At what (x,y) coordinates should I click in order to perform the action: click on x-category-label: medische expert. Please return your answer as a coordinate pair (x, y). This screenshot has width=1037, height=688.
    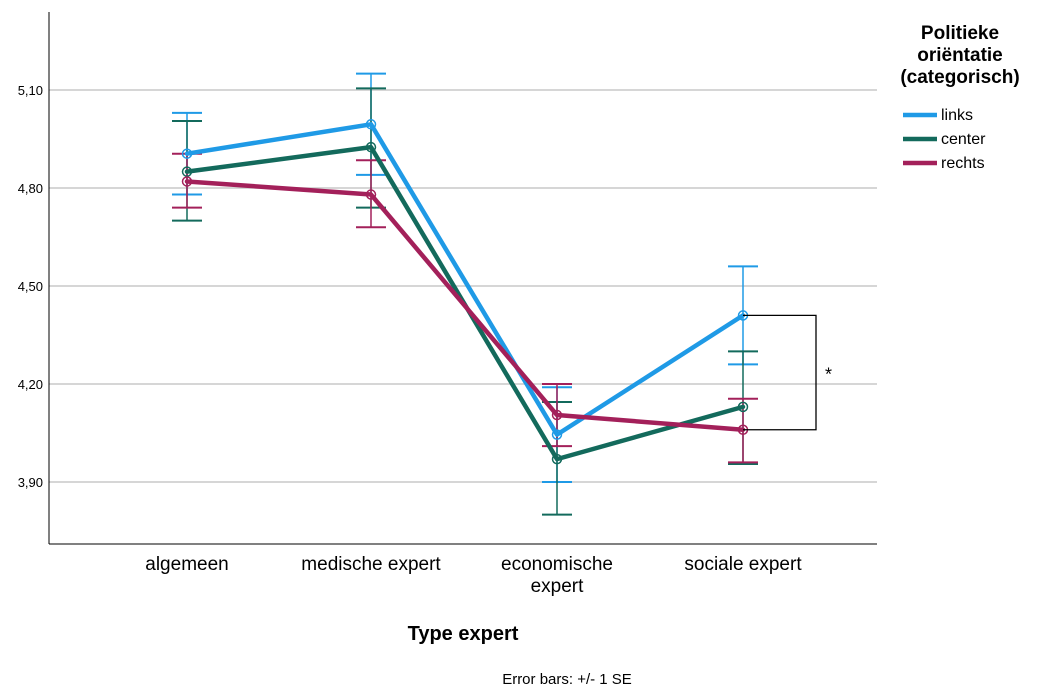
    Looking at the image, I should click on (371, 564).